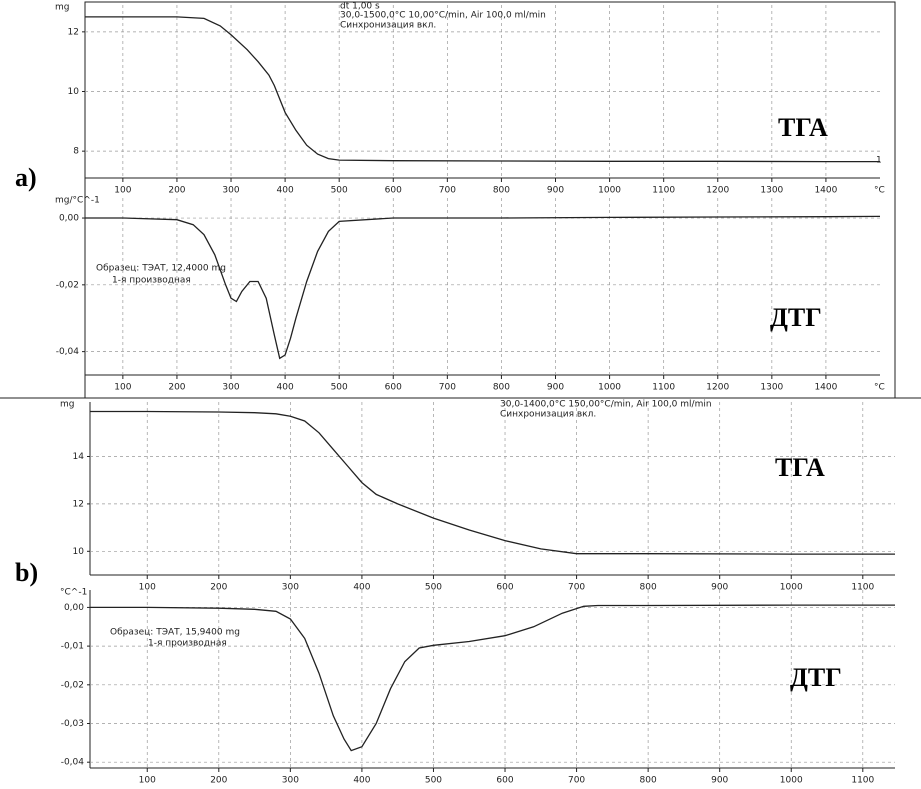 The image size is (921, 789). What do you see at coordinates (26, 572) in the screenshot?
I see `panel-label: b)` at bounding box center [26, 572].